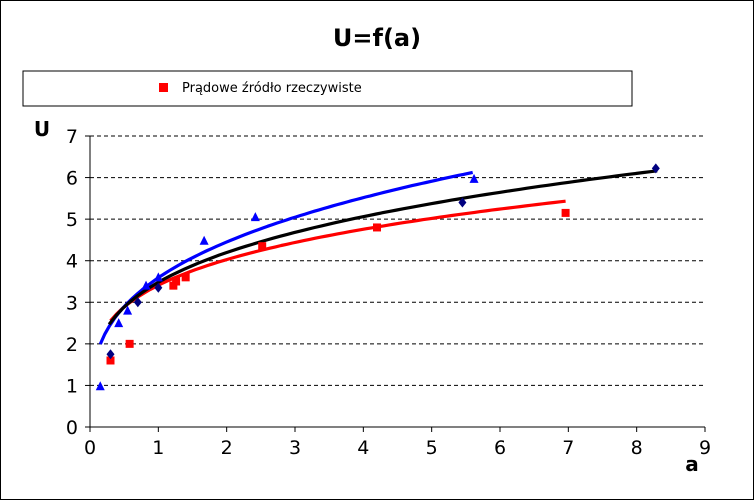 This screenshot has width=754, height=500. I want to click on legend-frame, so click(327, 88).